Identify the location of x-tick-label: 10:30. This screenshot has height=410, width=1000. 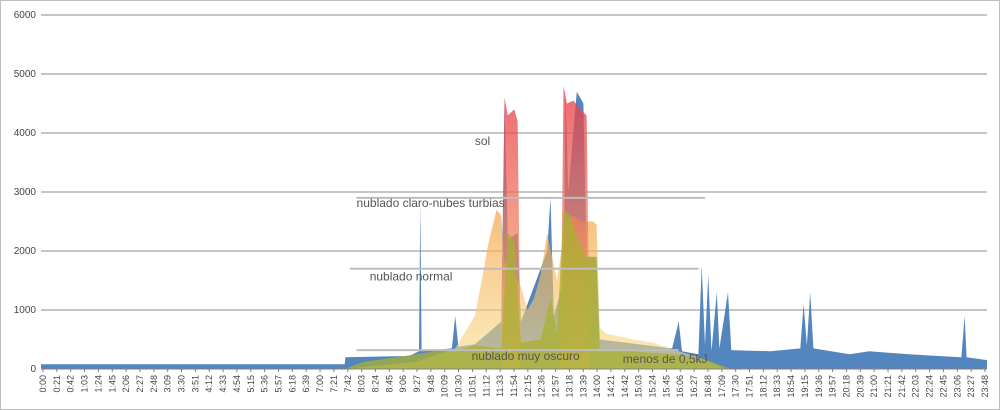
(459, 386).